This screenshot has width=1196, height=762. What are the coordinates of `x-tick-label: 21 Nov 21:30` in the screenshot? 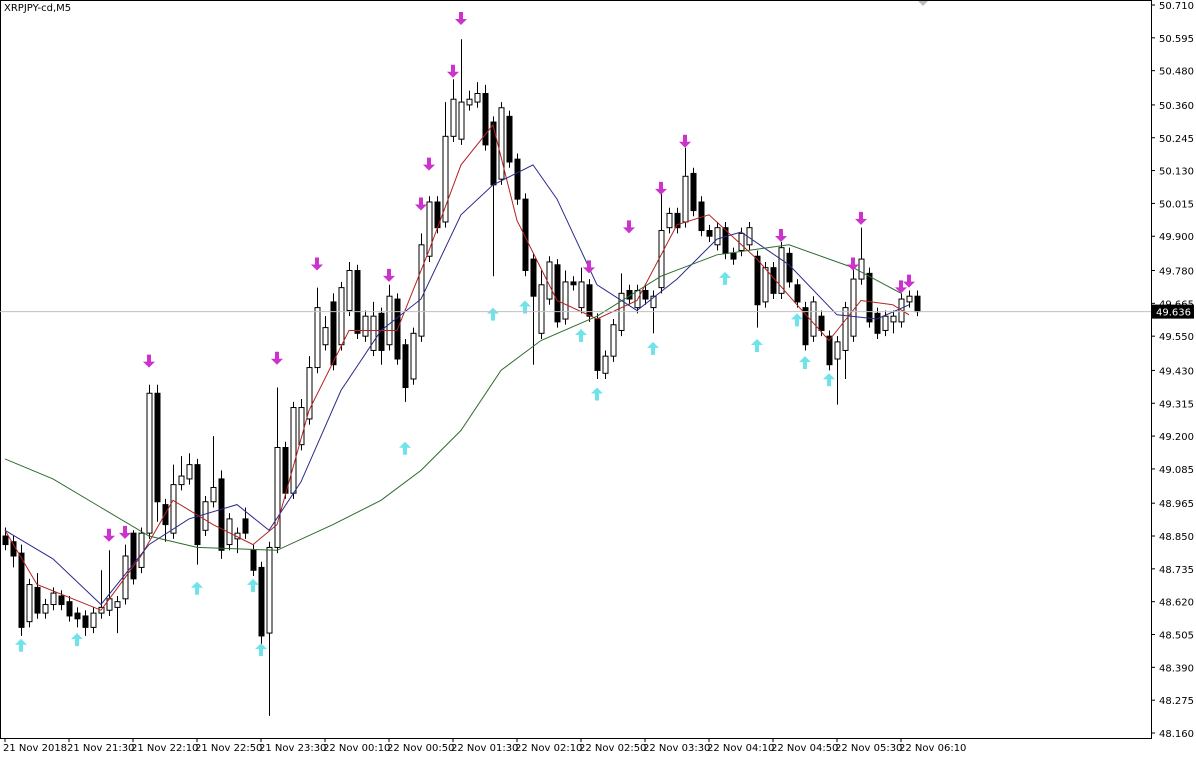 It's located at (100, 748).